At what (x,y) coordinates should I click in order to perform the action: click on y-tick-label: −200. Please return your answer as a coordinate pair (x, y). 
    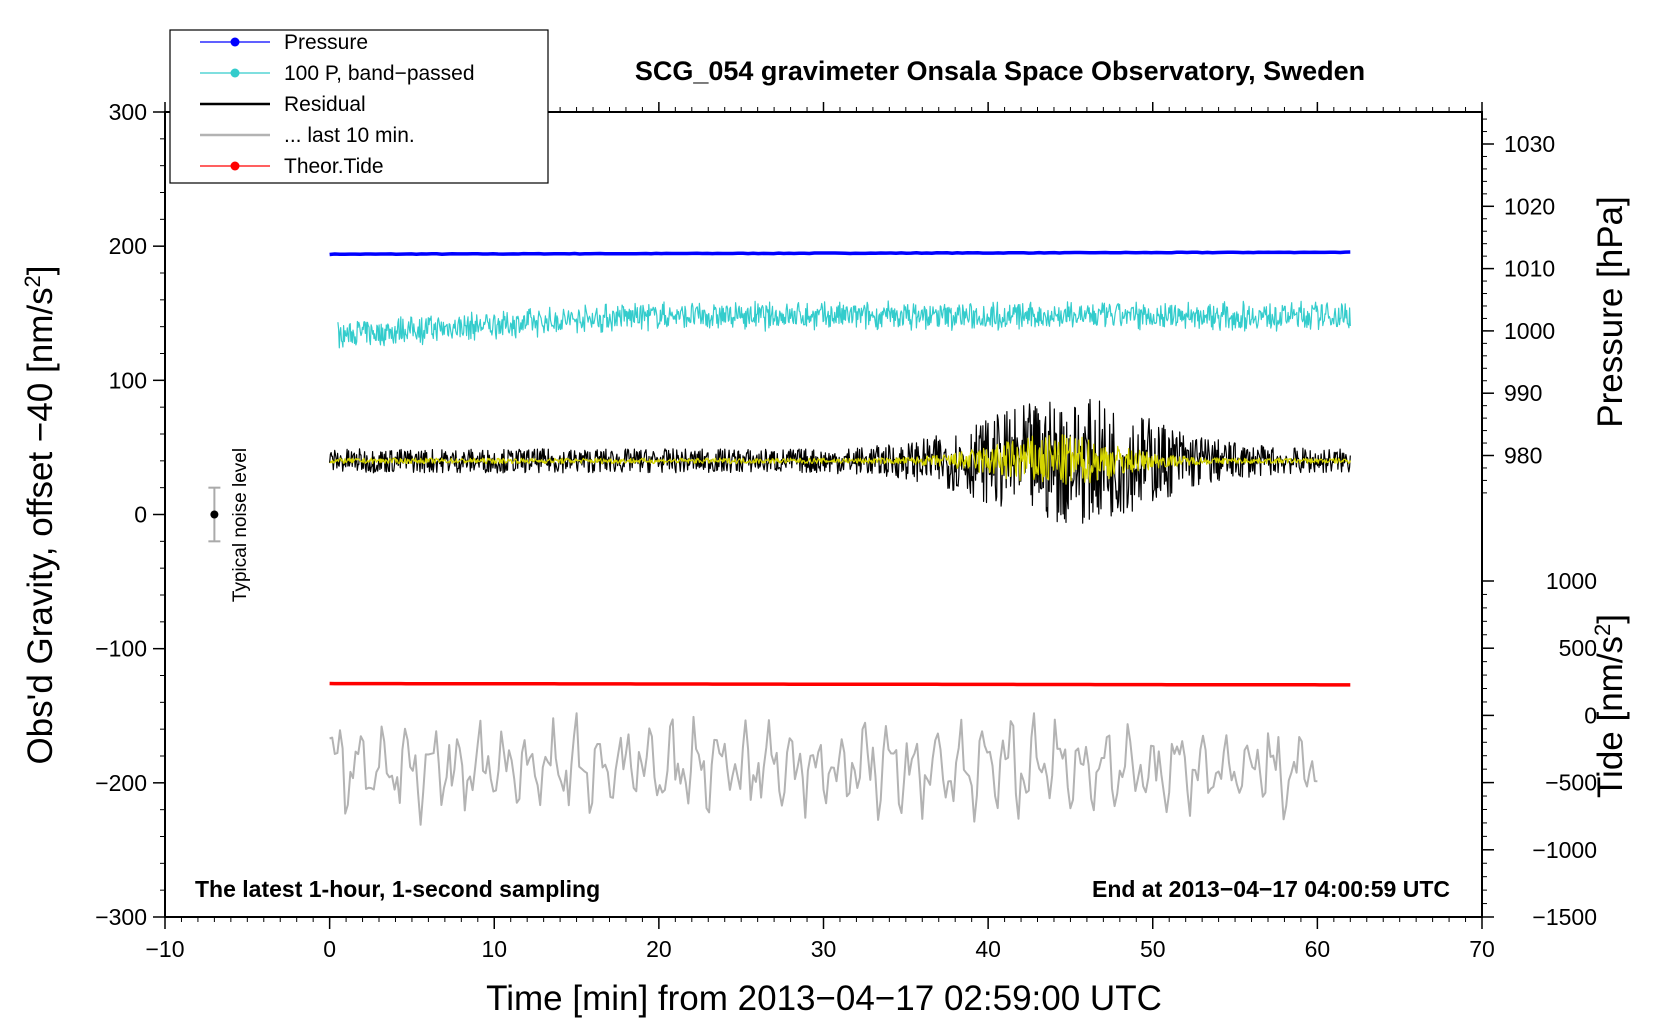
    Looking at the image, I should click on (121, 783).